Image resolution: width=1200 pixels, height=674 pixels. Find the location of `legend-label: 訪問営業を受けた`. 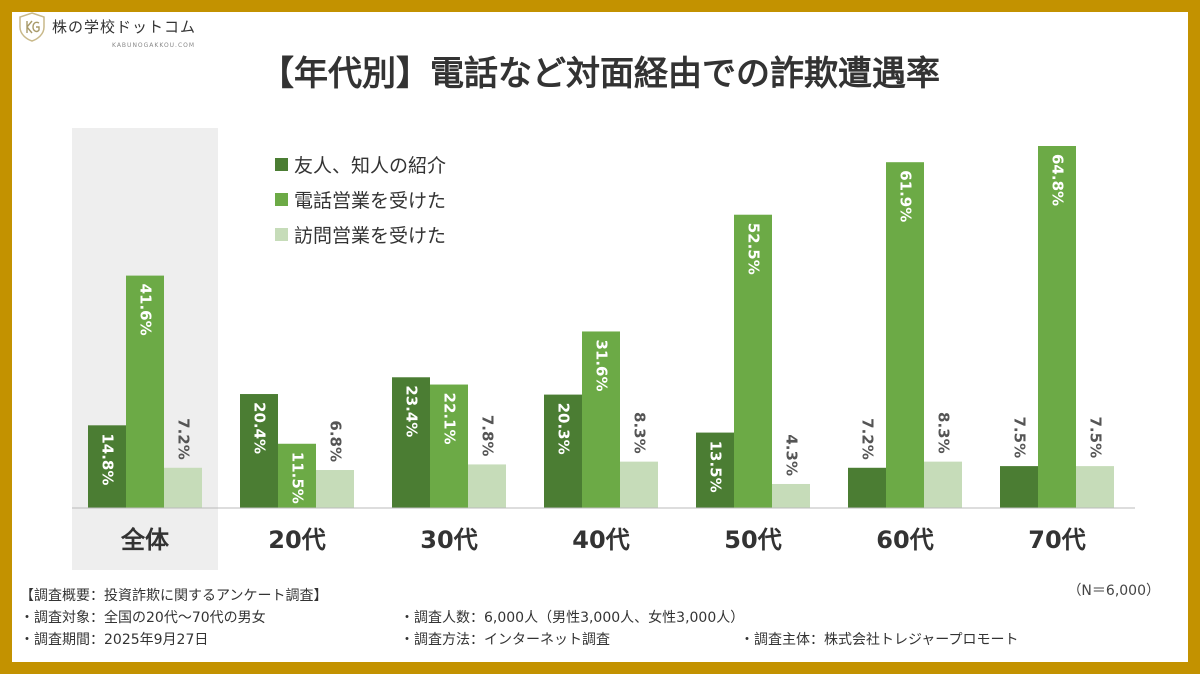

legend-label: 訪問営業を受けた is located at coordinates (370, 236).